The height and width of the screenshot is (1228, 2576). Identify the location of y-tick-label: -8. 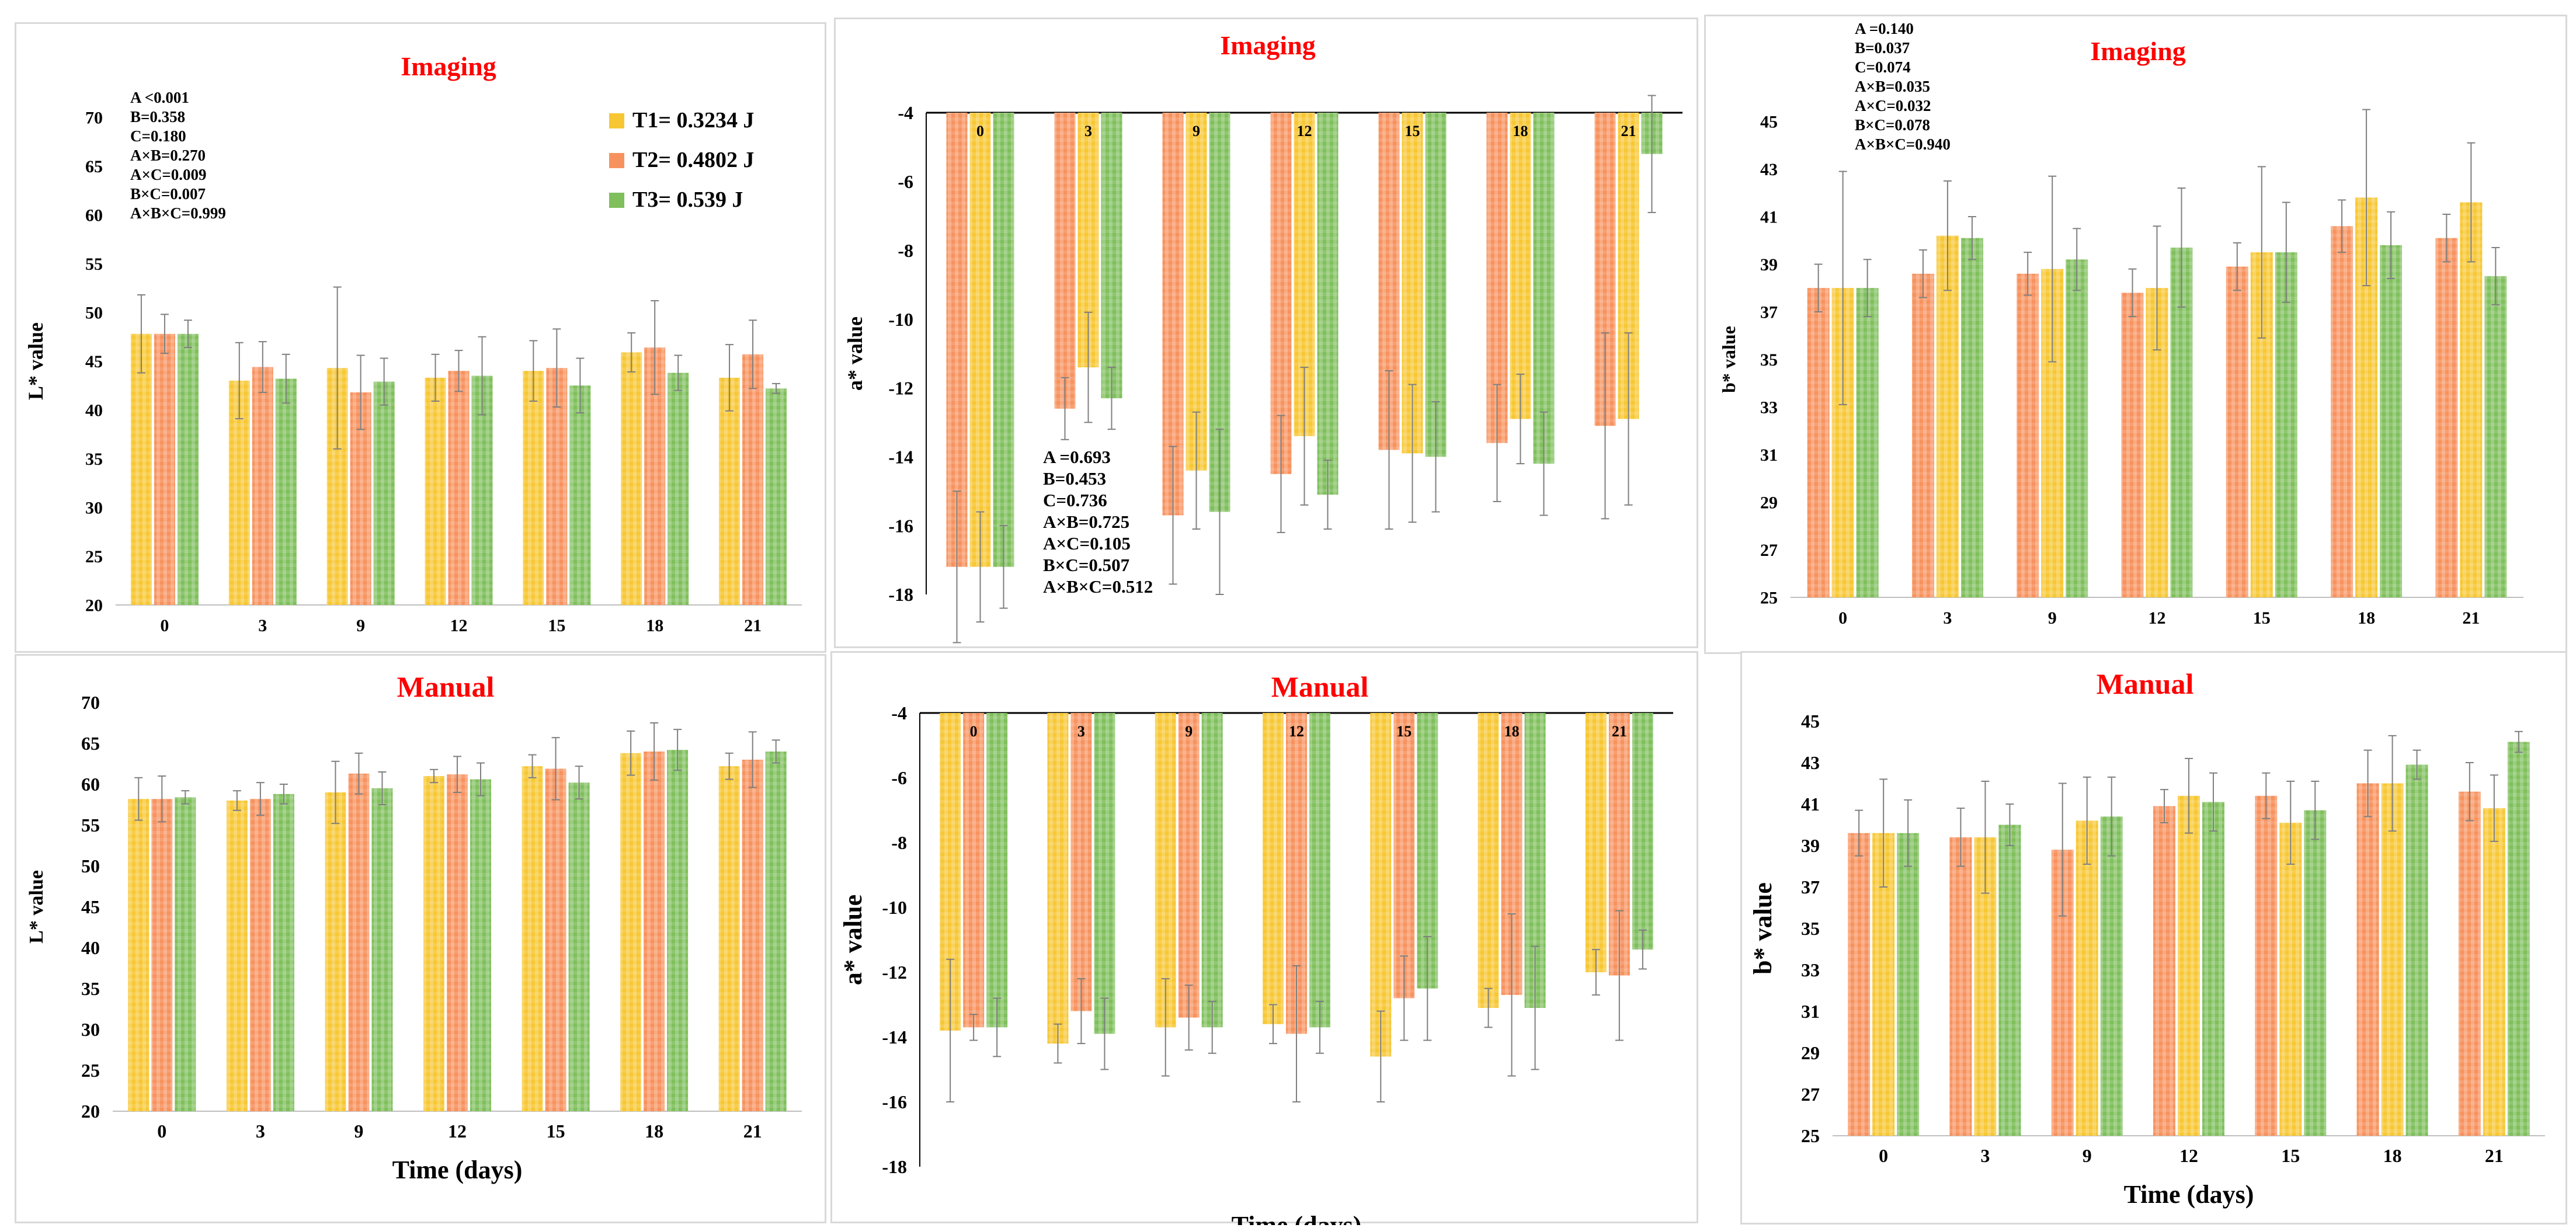
(906, 250).